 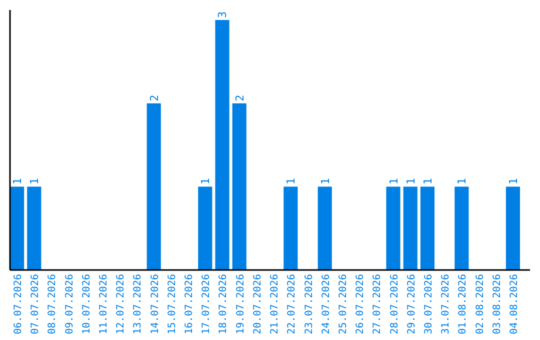 I want to click on x-tick-label: 26.07.2026, so click(x=360, y=304).